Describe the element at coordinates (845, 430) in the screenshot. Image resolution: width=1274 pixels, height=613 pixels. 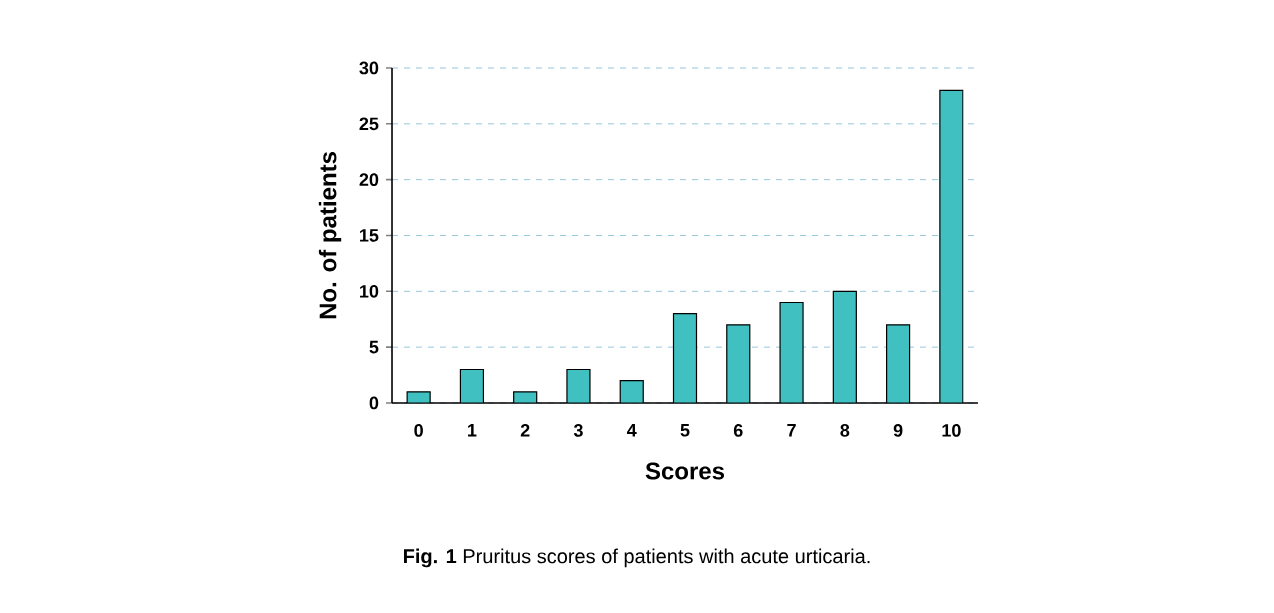
I see `x-tick-label: 8` at that location.